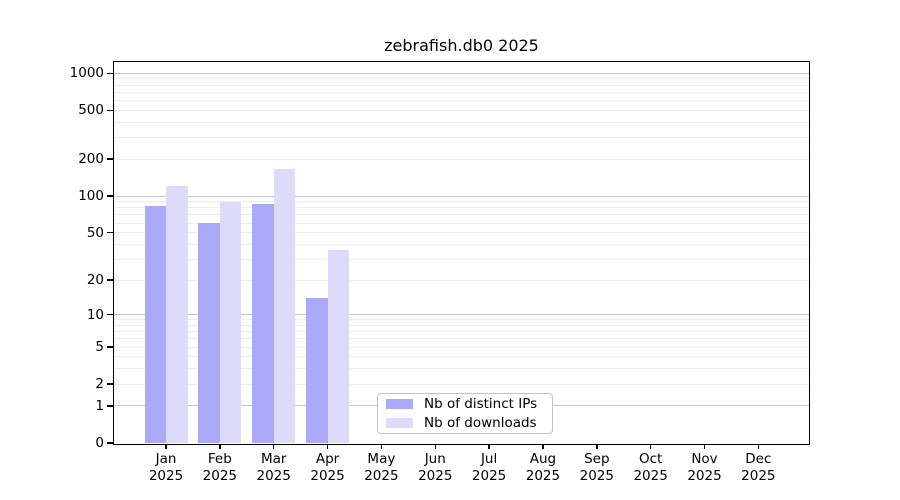 Image resolution: width=900 pixels, height=500 pixels. I want to click on y-axis-tick-label: 10, so click(95, 314).